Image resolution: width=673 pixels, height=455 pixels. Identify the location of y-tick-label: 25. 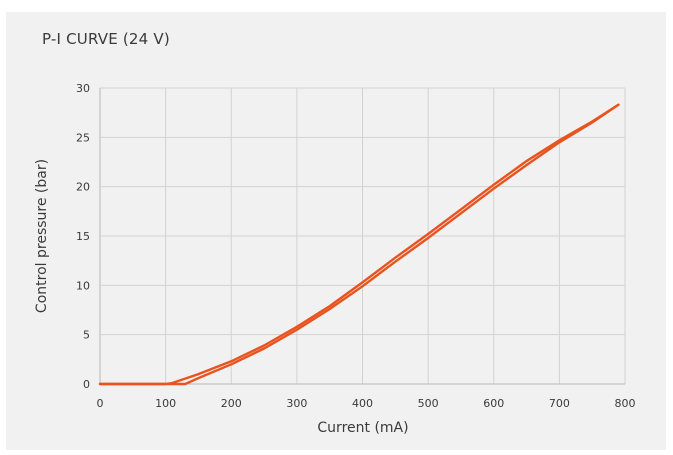
(83, 137).